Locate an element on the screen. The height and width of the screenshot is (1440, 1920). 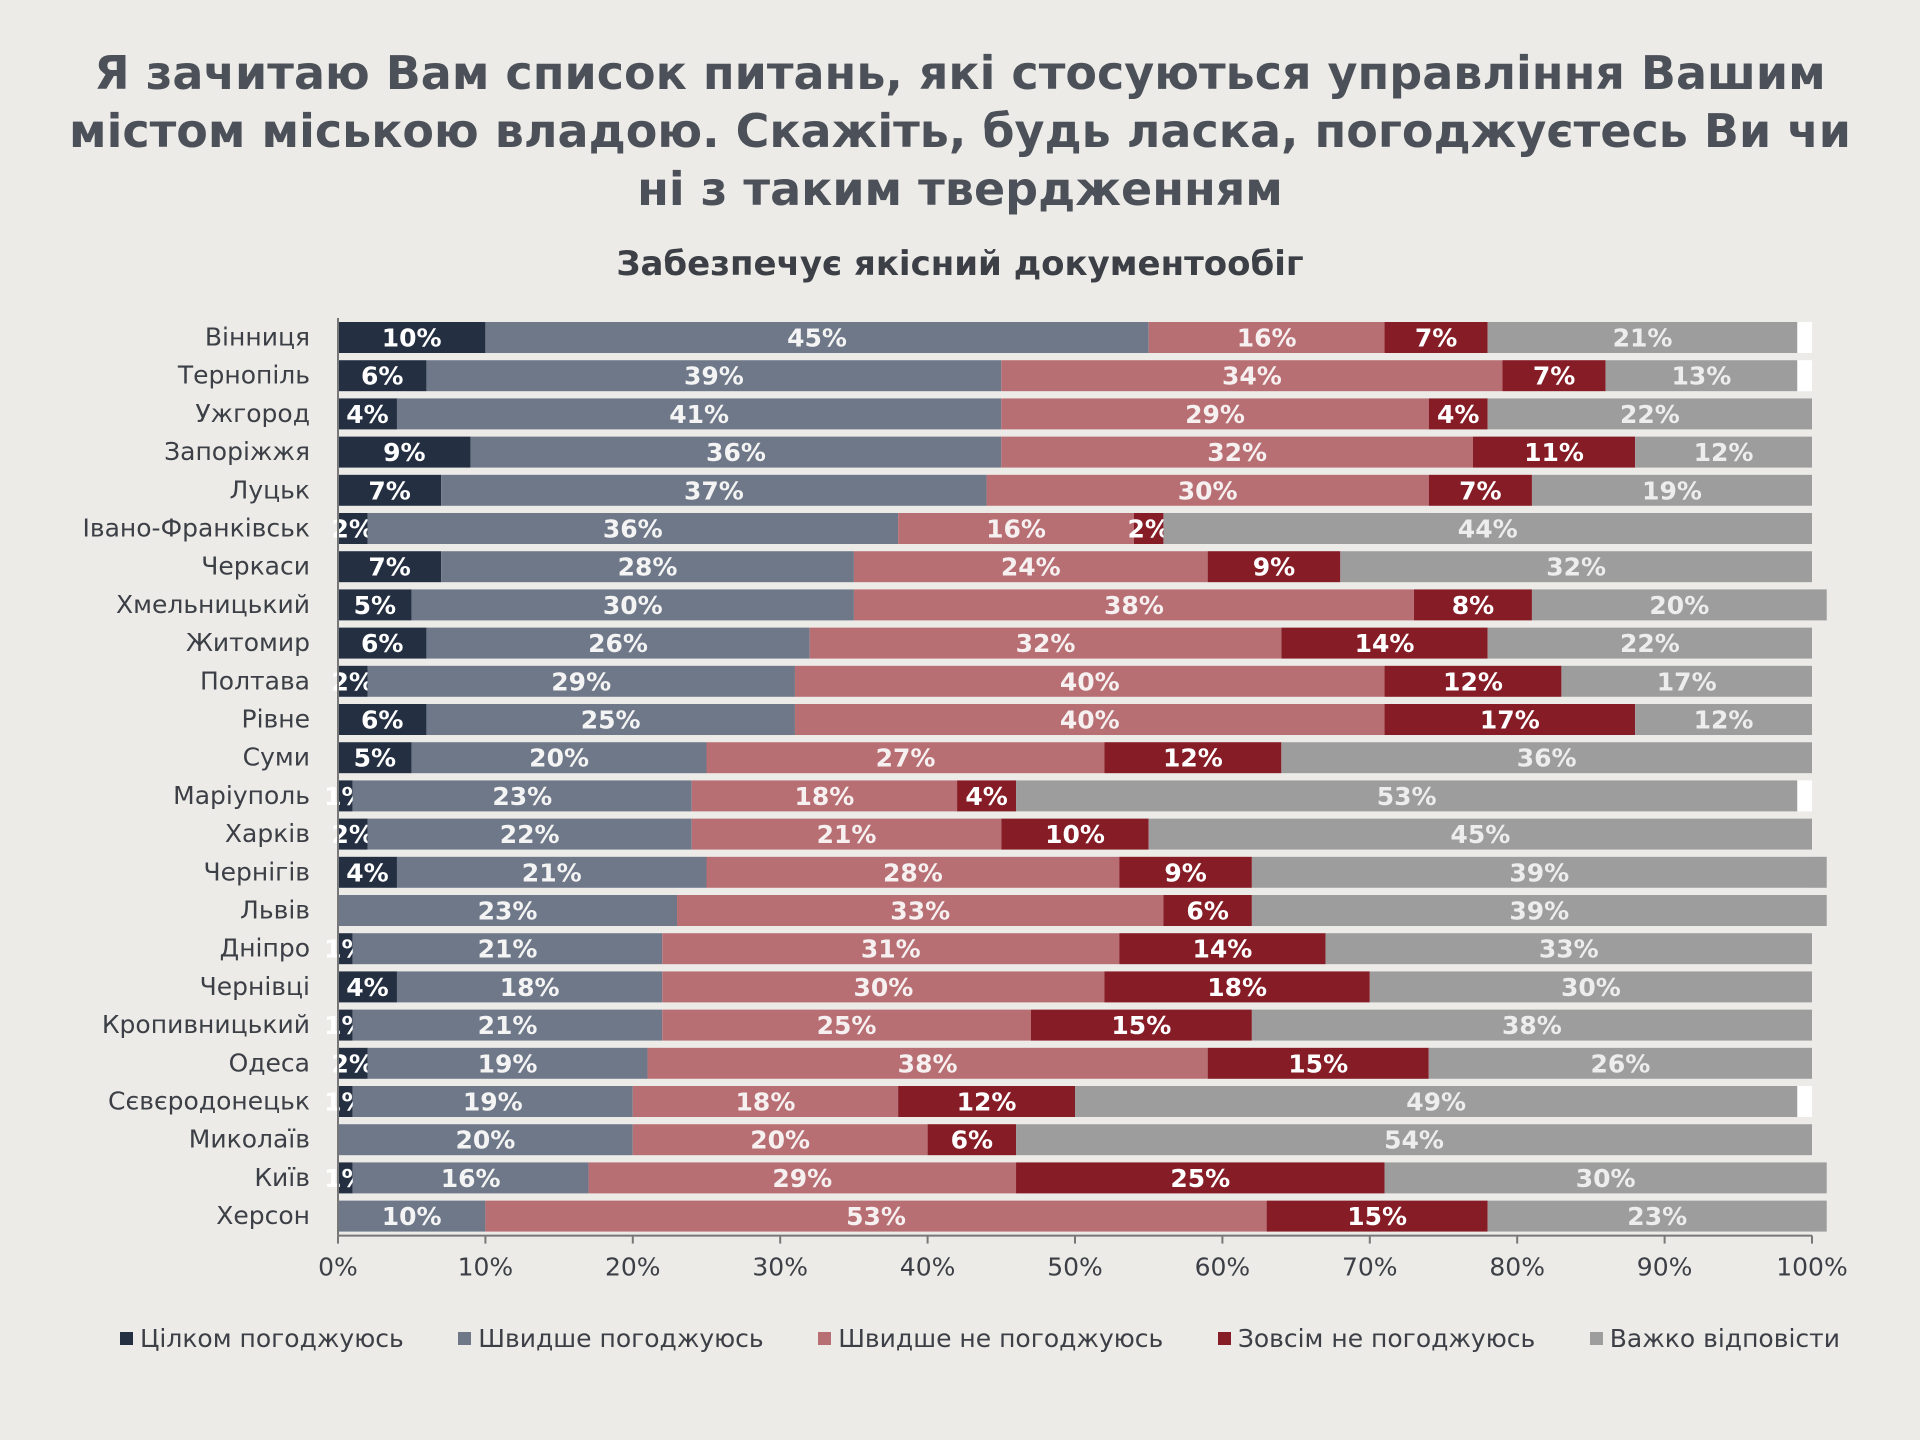
category-label: Хмельницький is located at coordinates (213, 604).